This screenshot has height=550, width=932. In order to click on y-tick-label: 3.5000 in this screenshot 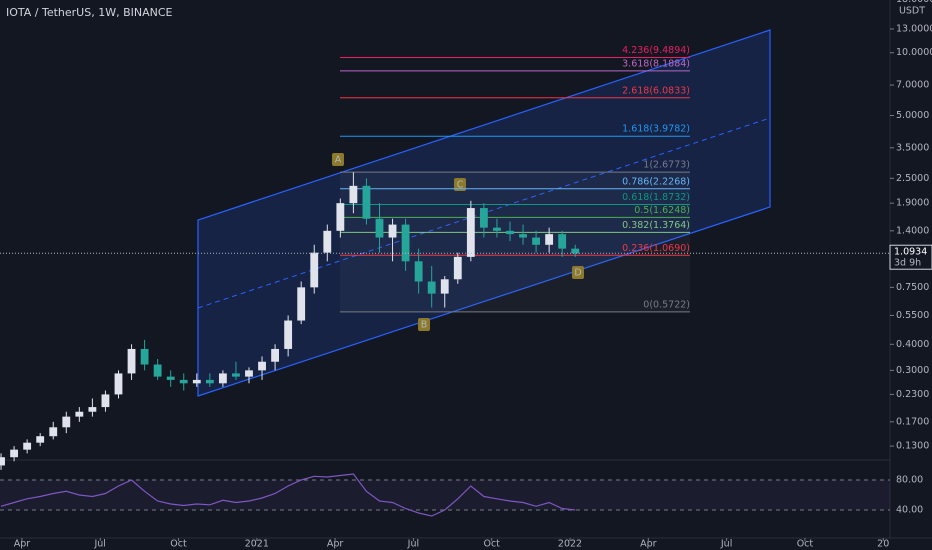, I will do `click(912, 147)`.